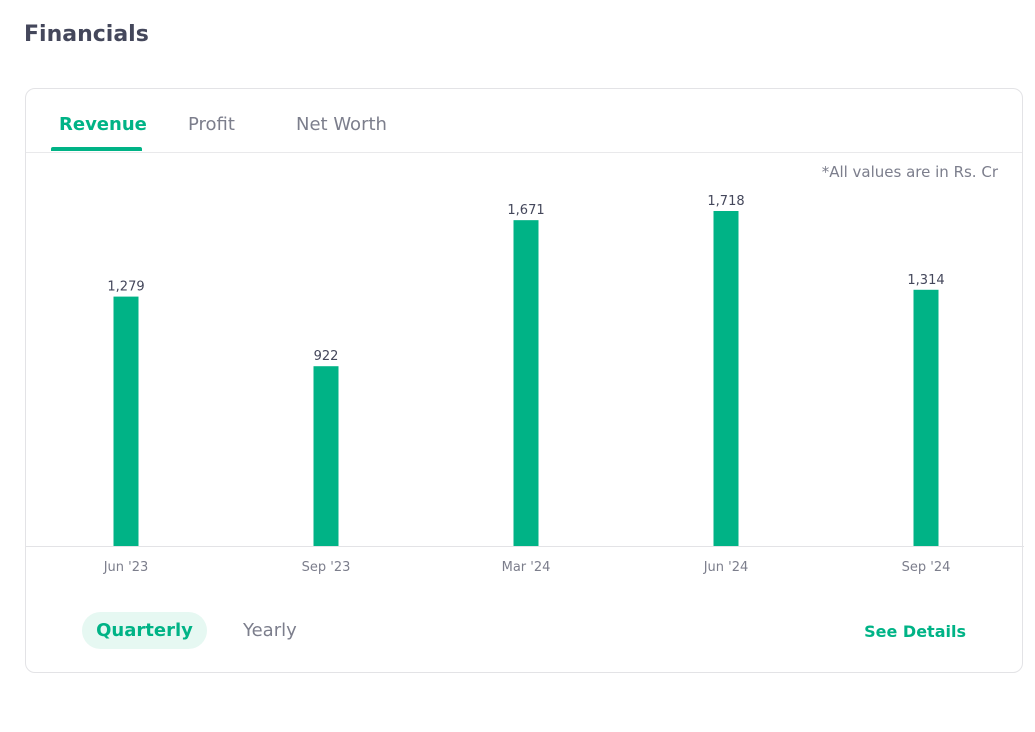 The width and height of the screenshot is (1035, 732). Describe the element at coordinates (86, 34) in the screenshot. I see `page-title: Financials` at that location.